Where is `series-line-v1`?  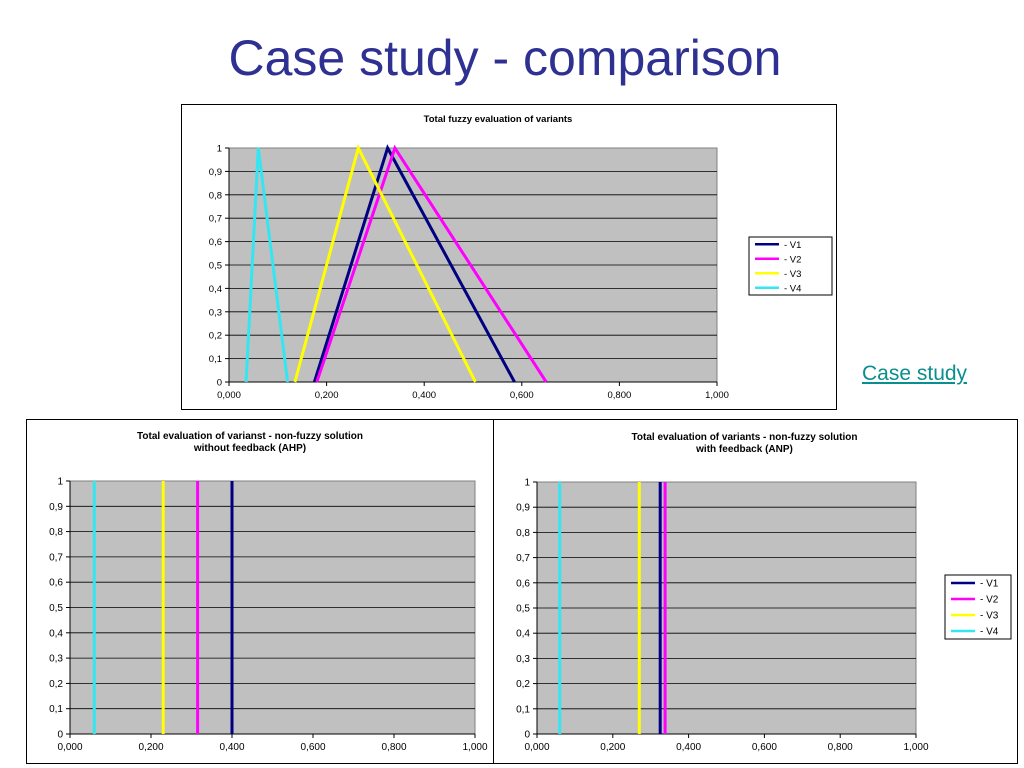
series-line-v1 is located at coordinates (414, 263).